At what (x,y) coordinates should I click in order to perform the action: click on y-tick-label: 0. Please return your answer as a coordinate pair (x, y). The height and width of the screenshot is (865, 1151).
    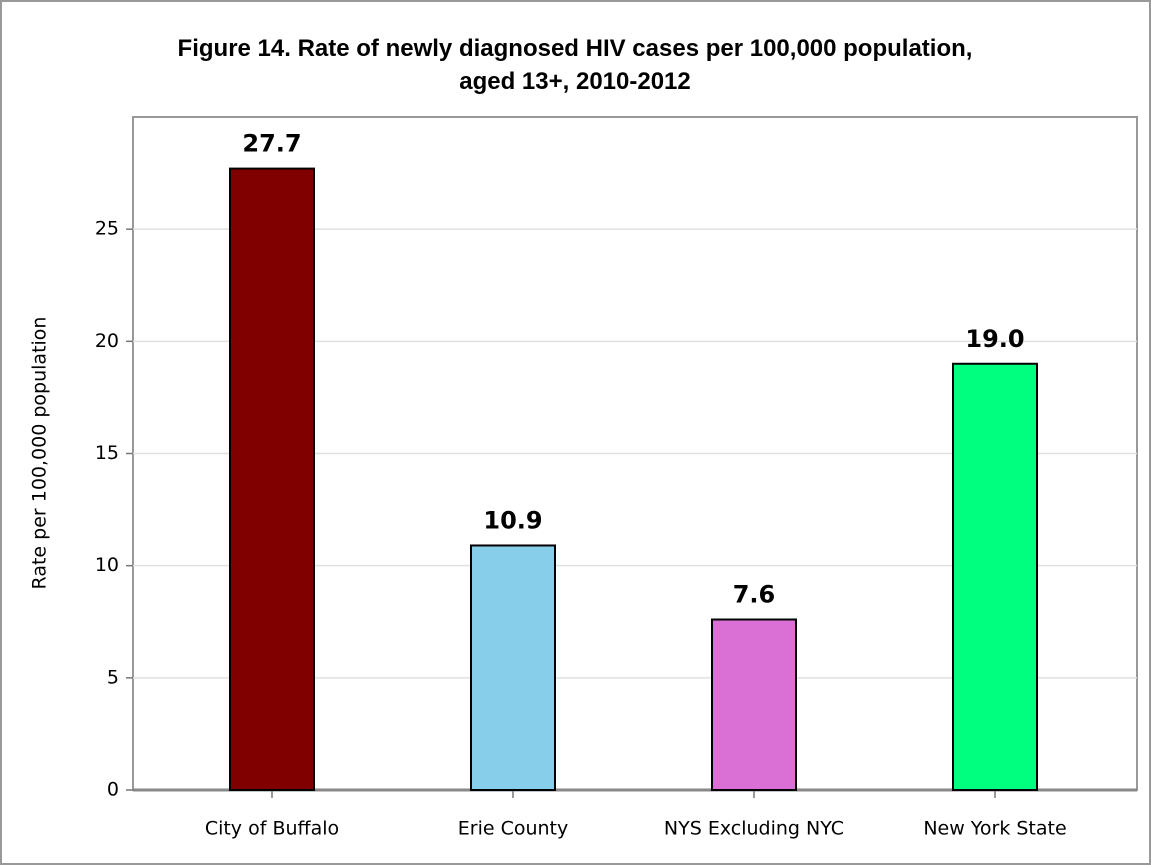
    Looking at the image, I should click on (113, 790).